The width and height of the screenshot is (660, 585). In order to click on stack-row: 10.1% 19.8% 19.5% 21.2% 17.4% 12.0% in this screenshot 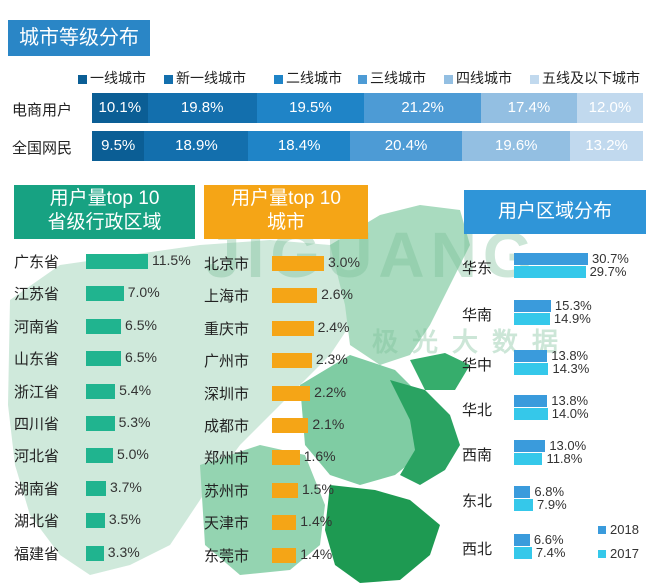, I will do `click(367, 108)`.